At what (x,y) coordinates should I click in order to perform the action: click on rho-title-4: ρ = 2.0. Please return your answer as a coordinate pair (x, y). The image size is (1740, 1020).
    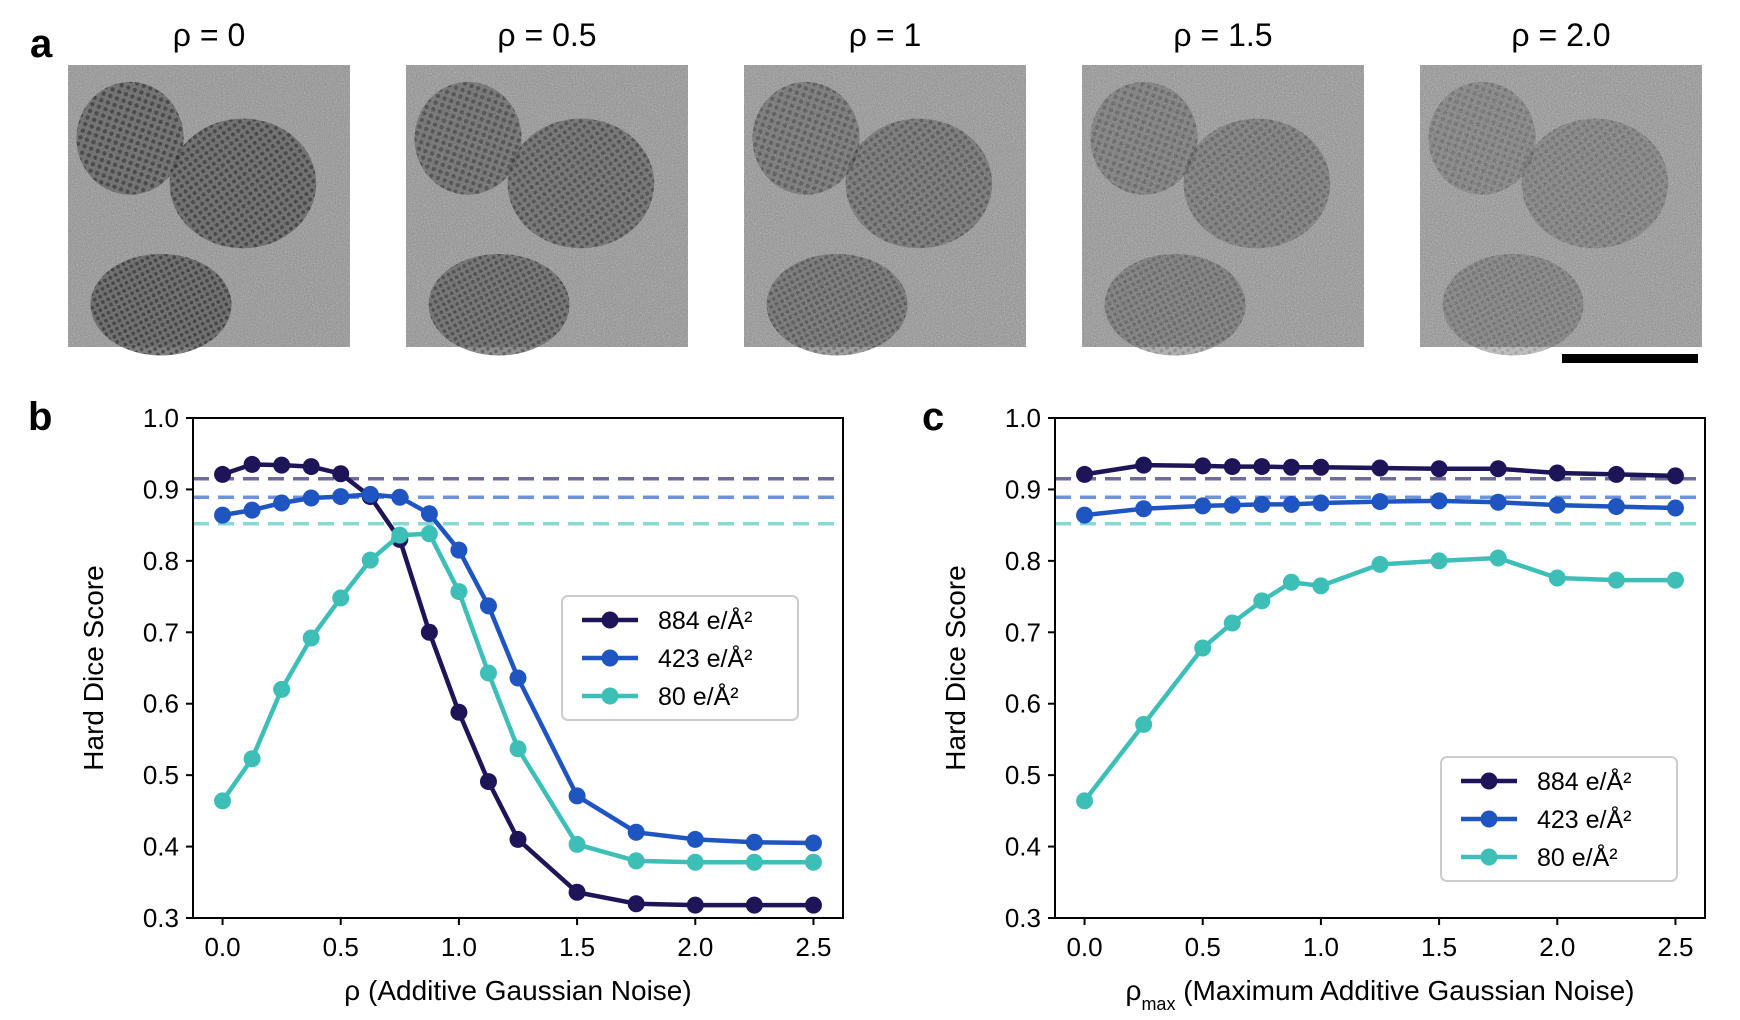
    Looking at the image, I should click on (1560, 35).